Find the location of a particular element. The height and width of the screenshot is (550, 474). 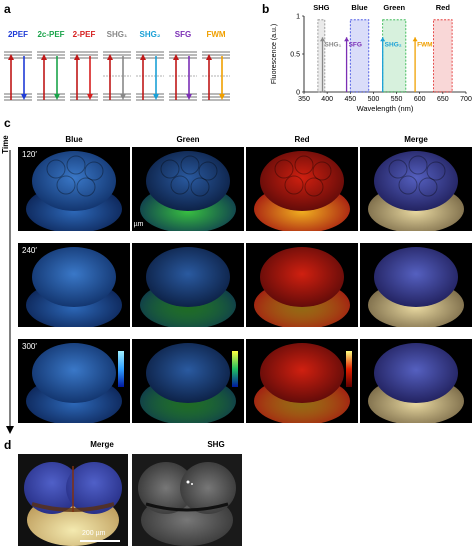

col-head-merge: Merge is located at coordinates (416, 139).